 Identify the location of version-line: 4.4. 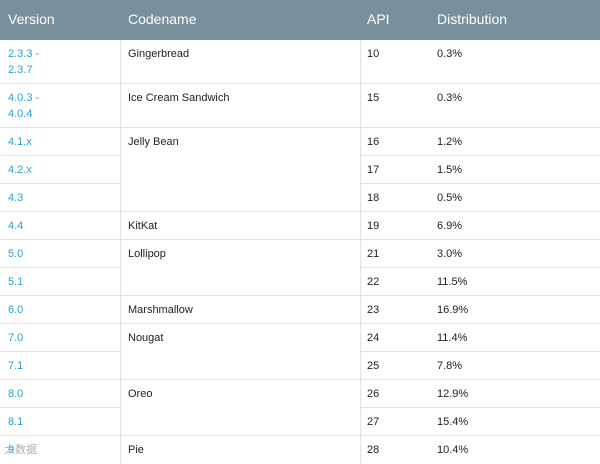
(16, 226).